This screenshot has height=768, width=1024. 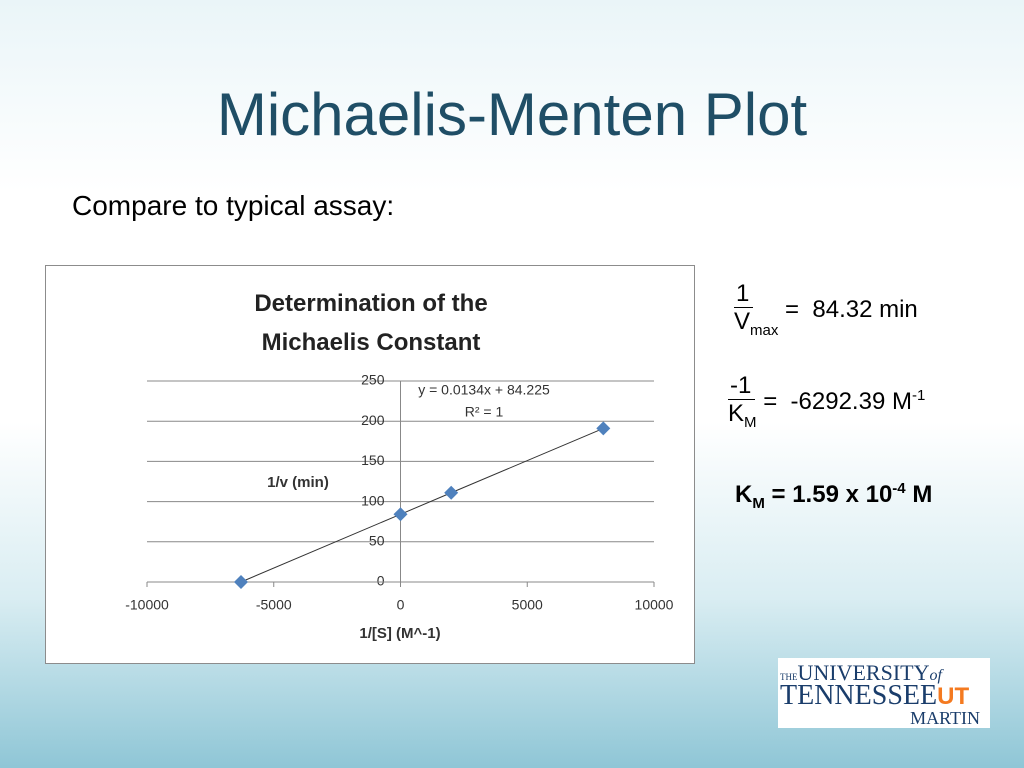 What do you see at coordinates (298, 482) in the screenshot?
I see `y-axis-title: 1/v (min)` at bounding box center [298, 482].